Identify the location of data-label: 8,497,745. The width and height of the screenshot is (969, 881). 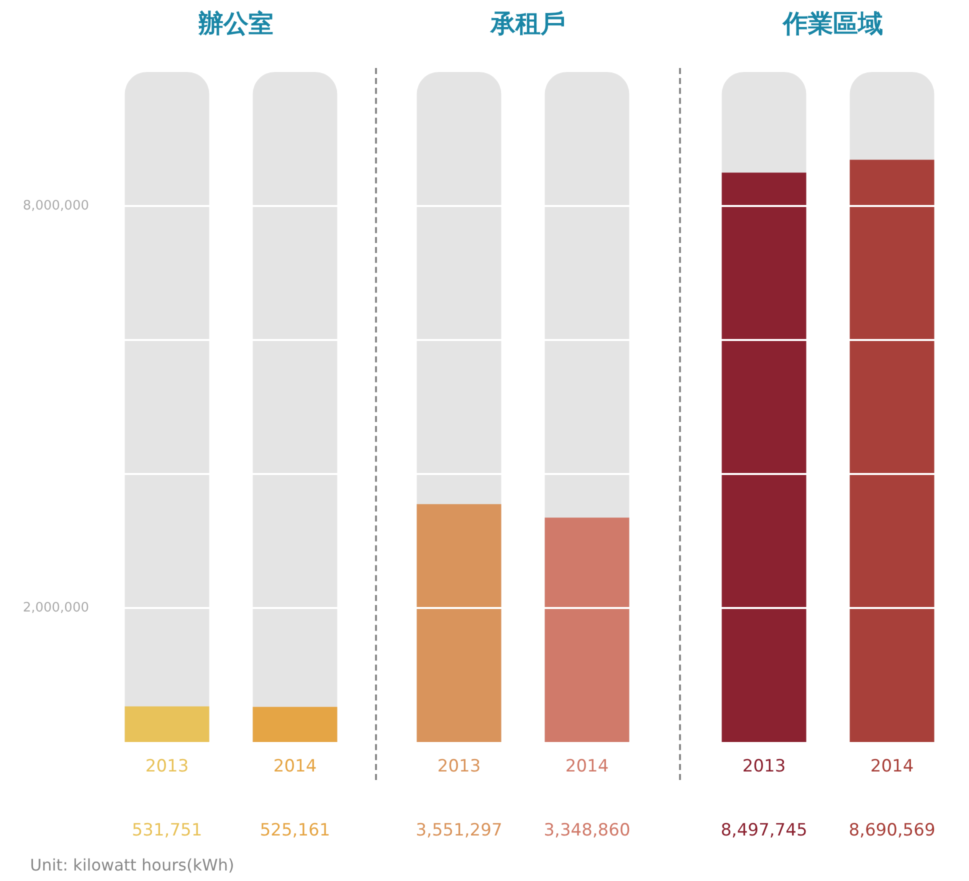
(764, 830).